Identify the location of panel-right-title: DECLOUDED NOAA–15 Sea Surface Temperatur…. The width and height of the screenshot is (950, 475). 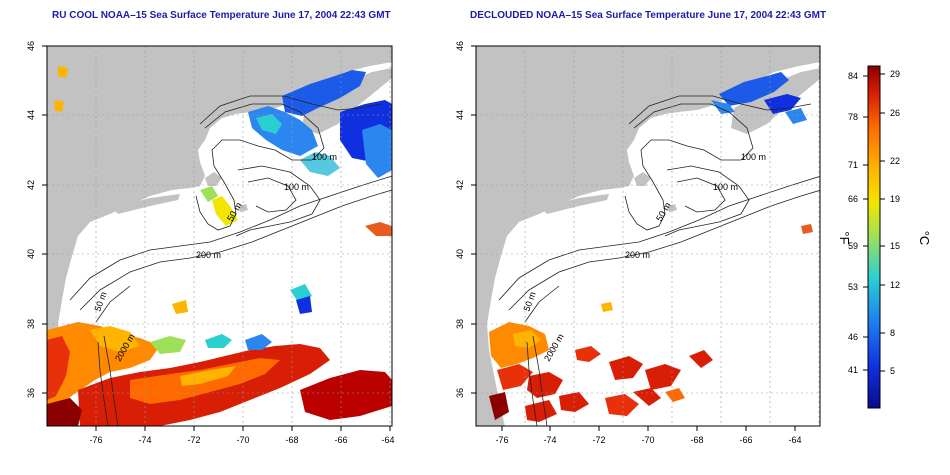
(648, 15).